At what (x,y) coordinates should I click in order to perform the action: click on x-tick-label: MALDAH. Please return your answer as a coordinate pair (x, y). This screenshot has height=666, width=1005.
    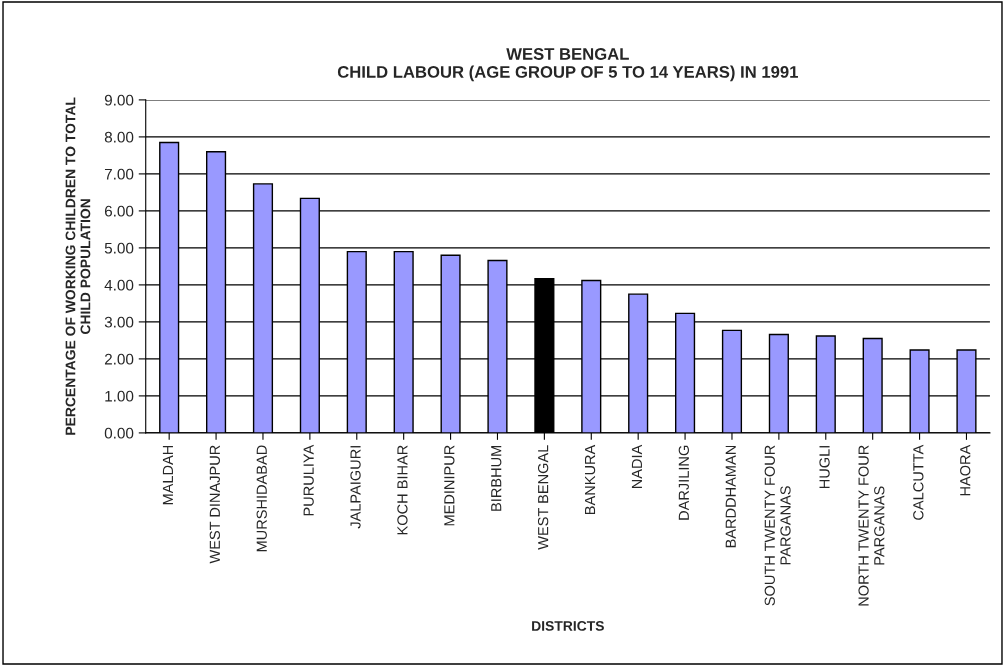
    Looking at the image, I should click on (167, 475).